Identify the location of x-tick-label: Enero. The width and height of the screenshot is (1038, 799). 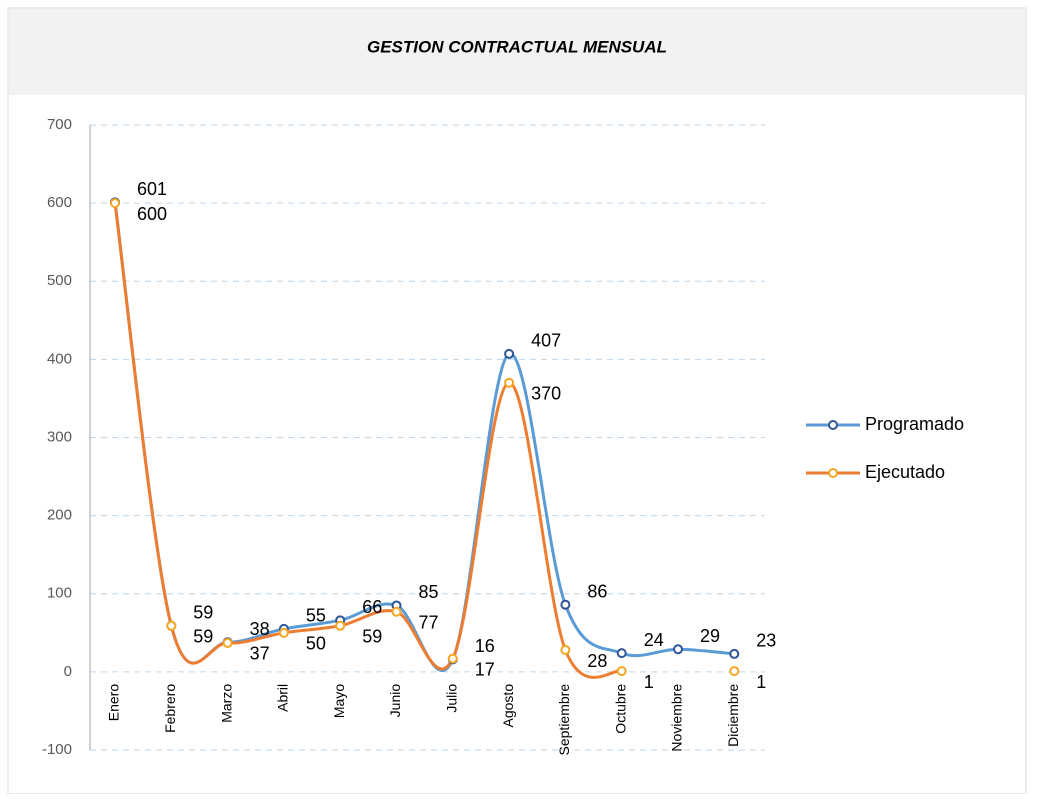
(114, 703).